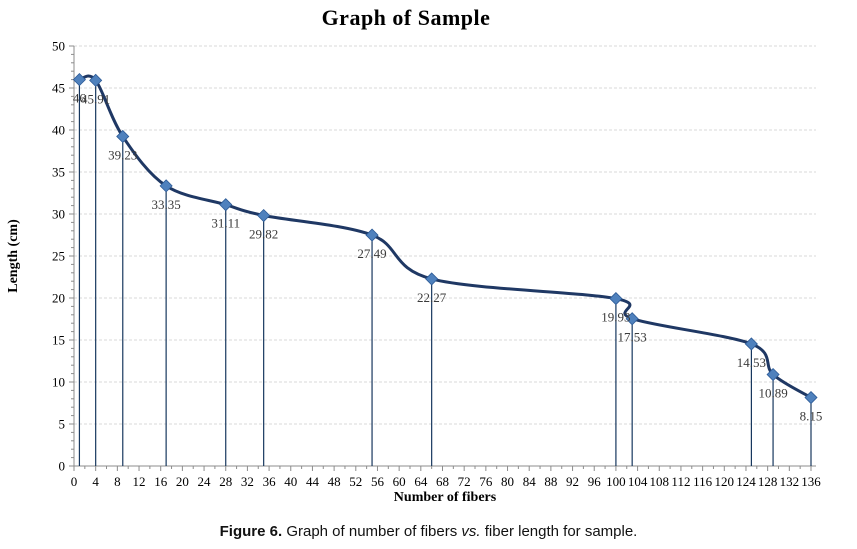 The image size is (857, 549). What do you see at coordinates (270, 481) in the screenshot?
I see `x-tick-label: 36` at bounding box center [270, 481].